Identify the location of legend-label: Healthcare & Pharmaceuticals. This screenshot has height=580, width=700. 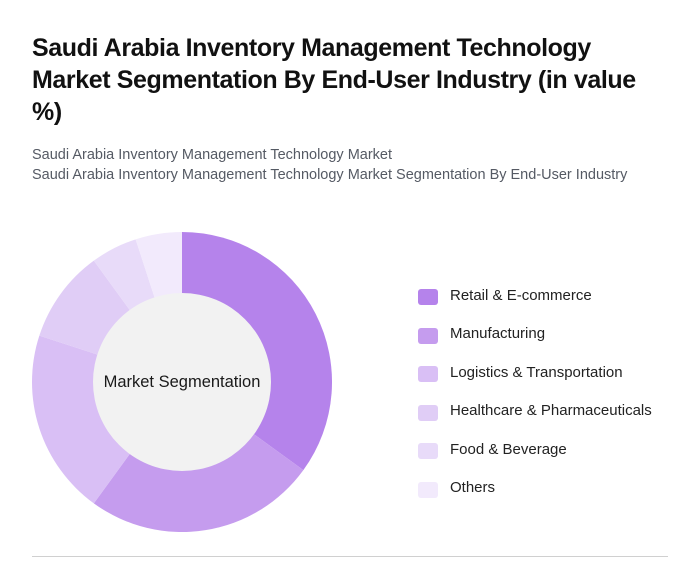
(551, 411).